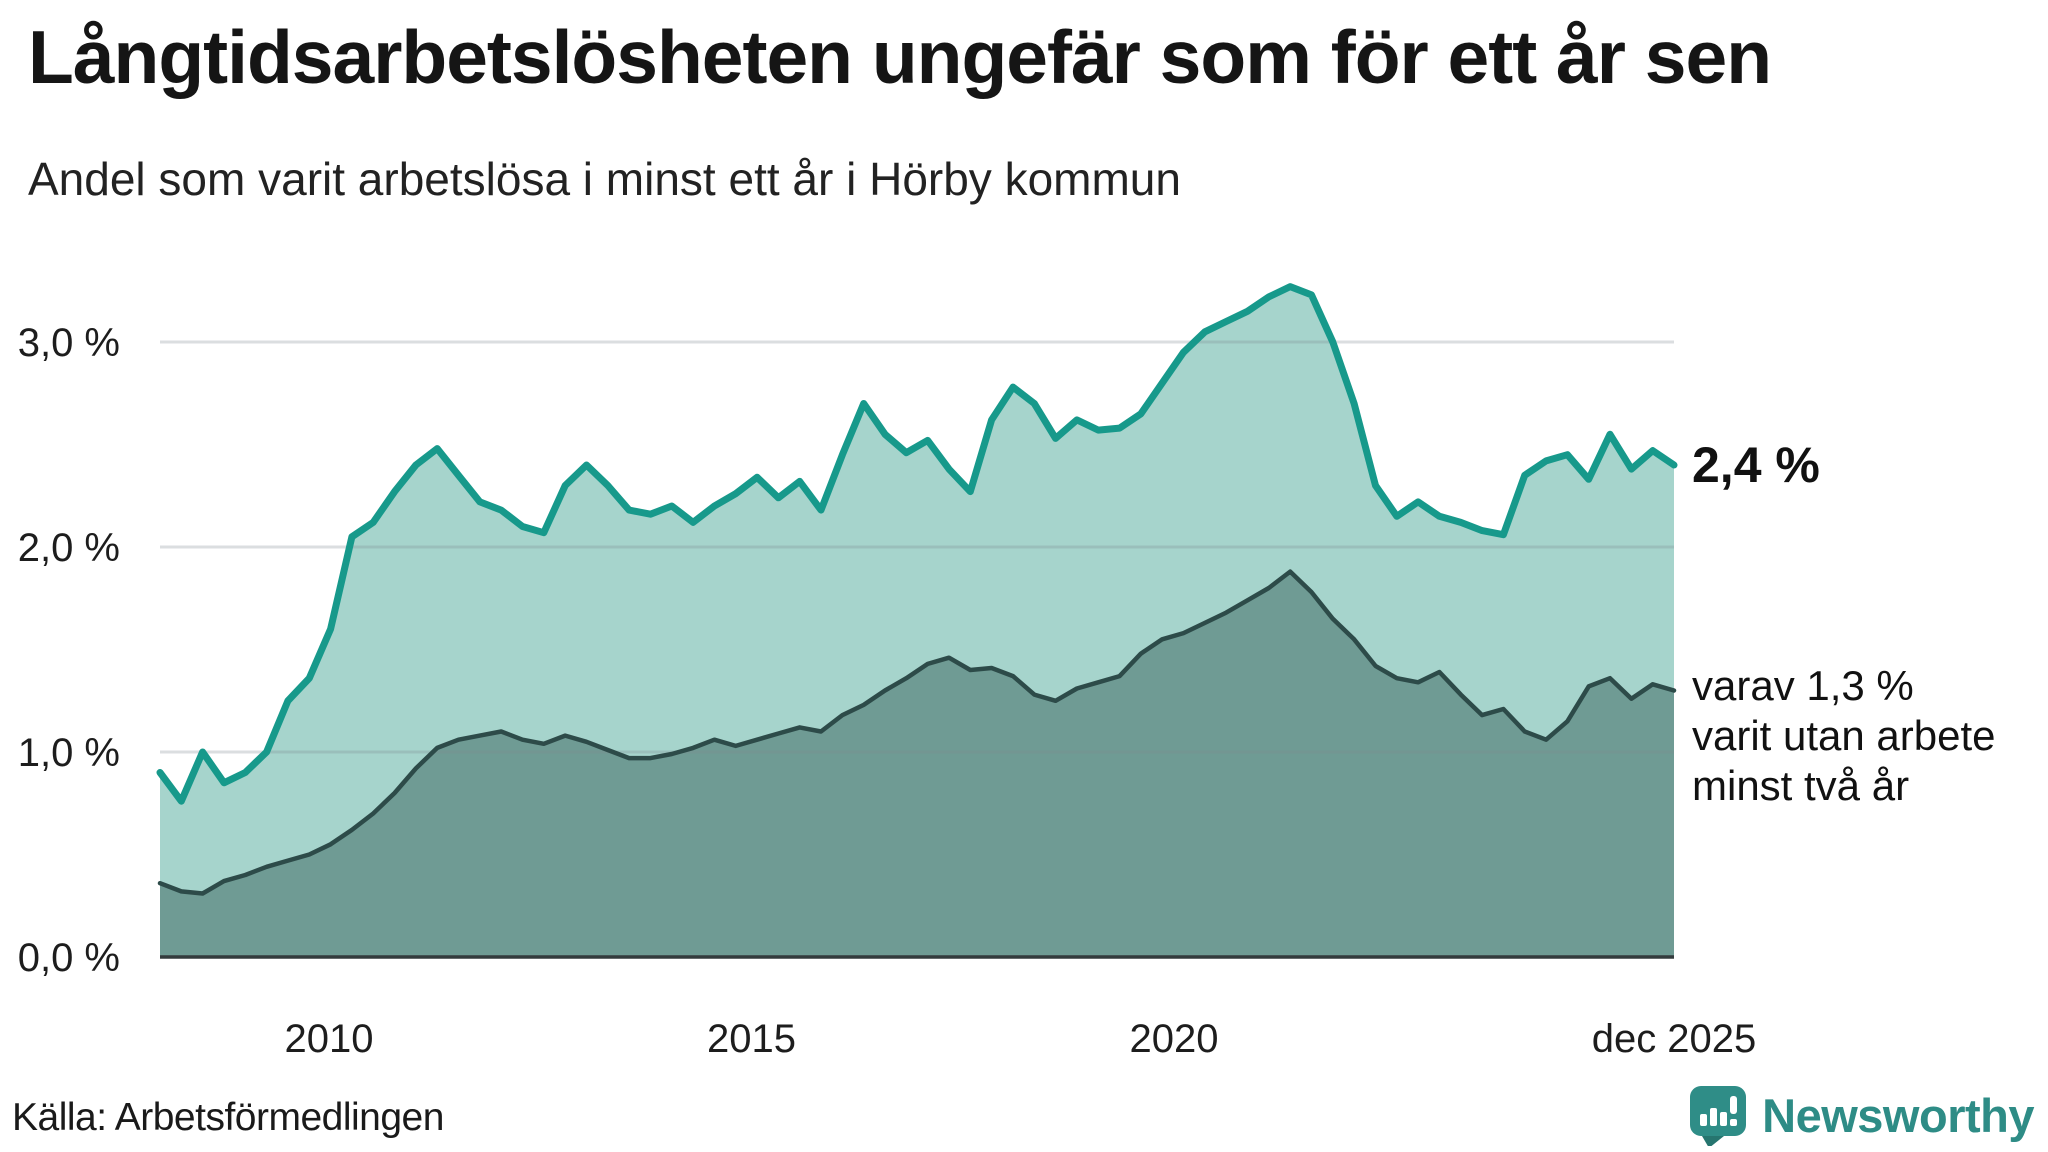 The height and width of the screenshot is (1152, 2048). Describe the element at coordinates (329, 1039) in the screenshot. I see `x-tick-2010: 2010` at that location.